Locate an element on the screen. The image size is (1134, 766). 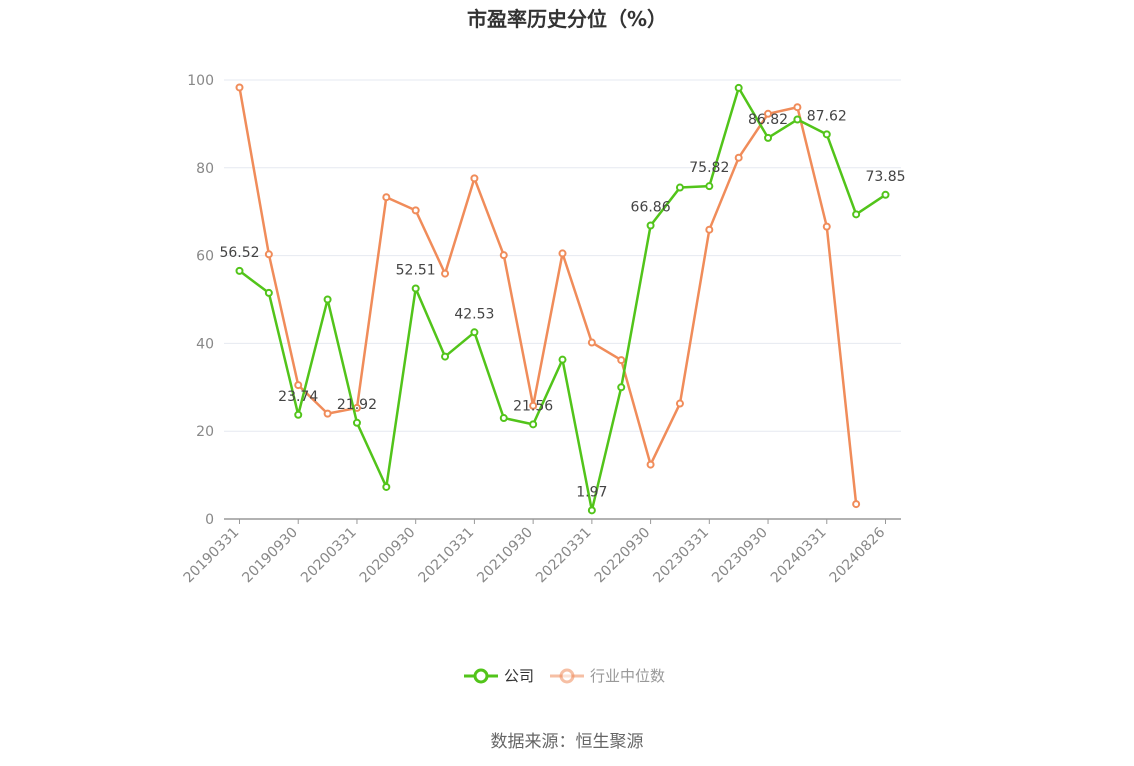
x-tick-label: 20230331 is located at coordinates (681, 556).